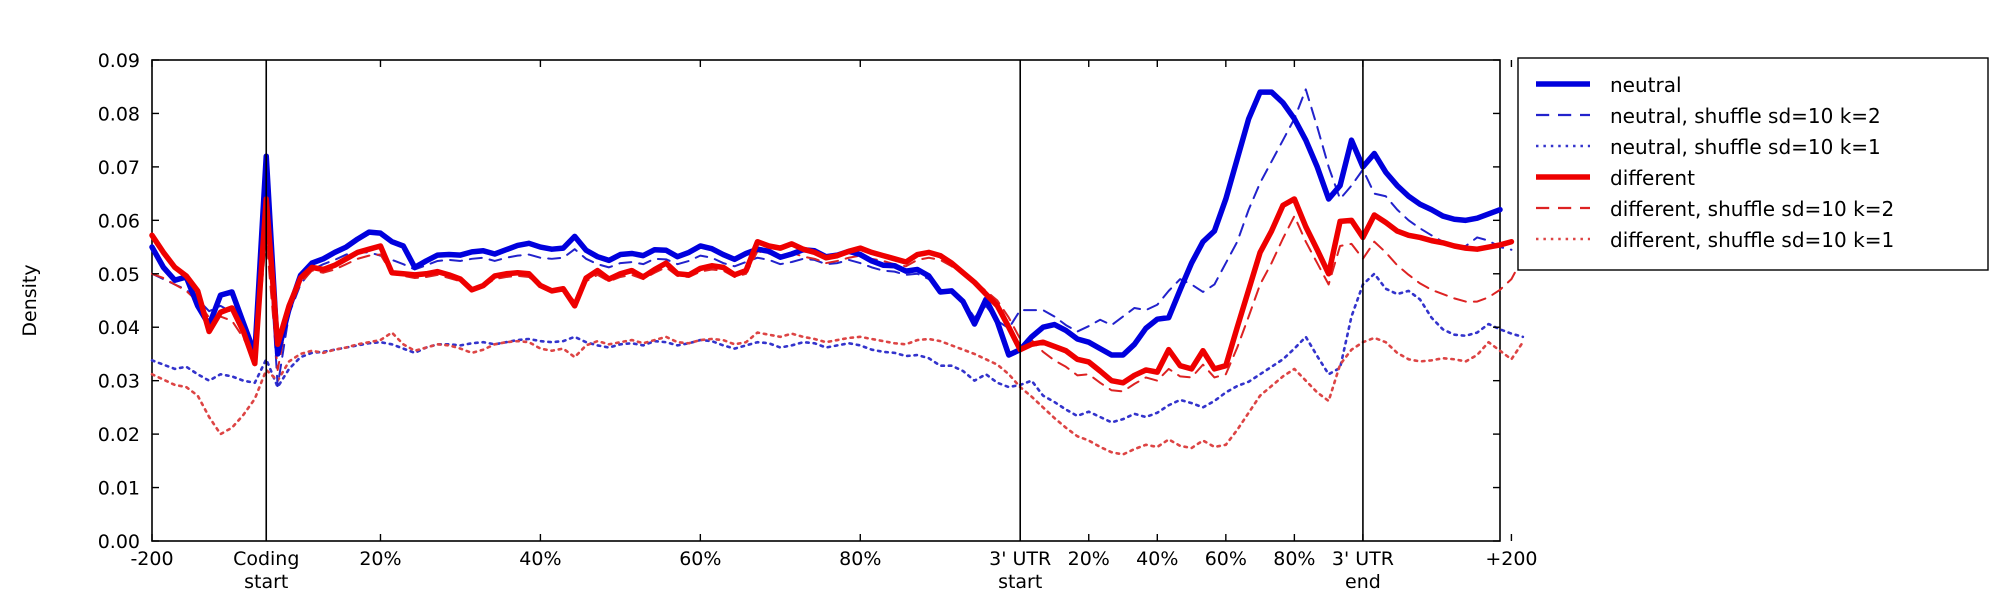 The image size is (2000, 600). I want to click on legend-item: neutral, shuffle sd=10 k=1, so click(1708, 147).